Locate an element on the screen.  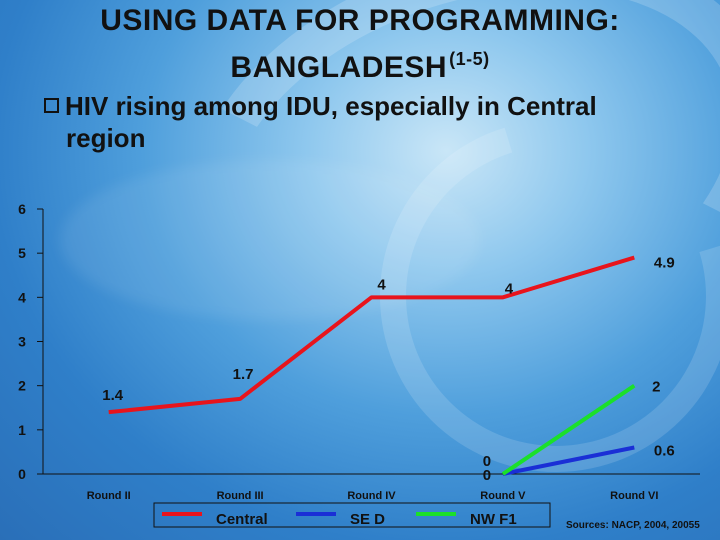
data-label-nw-f1: 2 is located at coordinates (656, 387).